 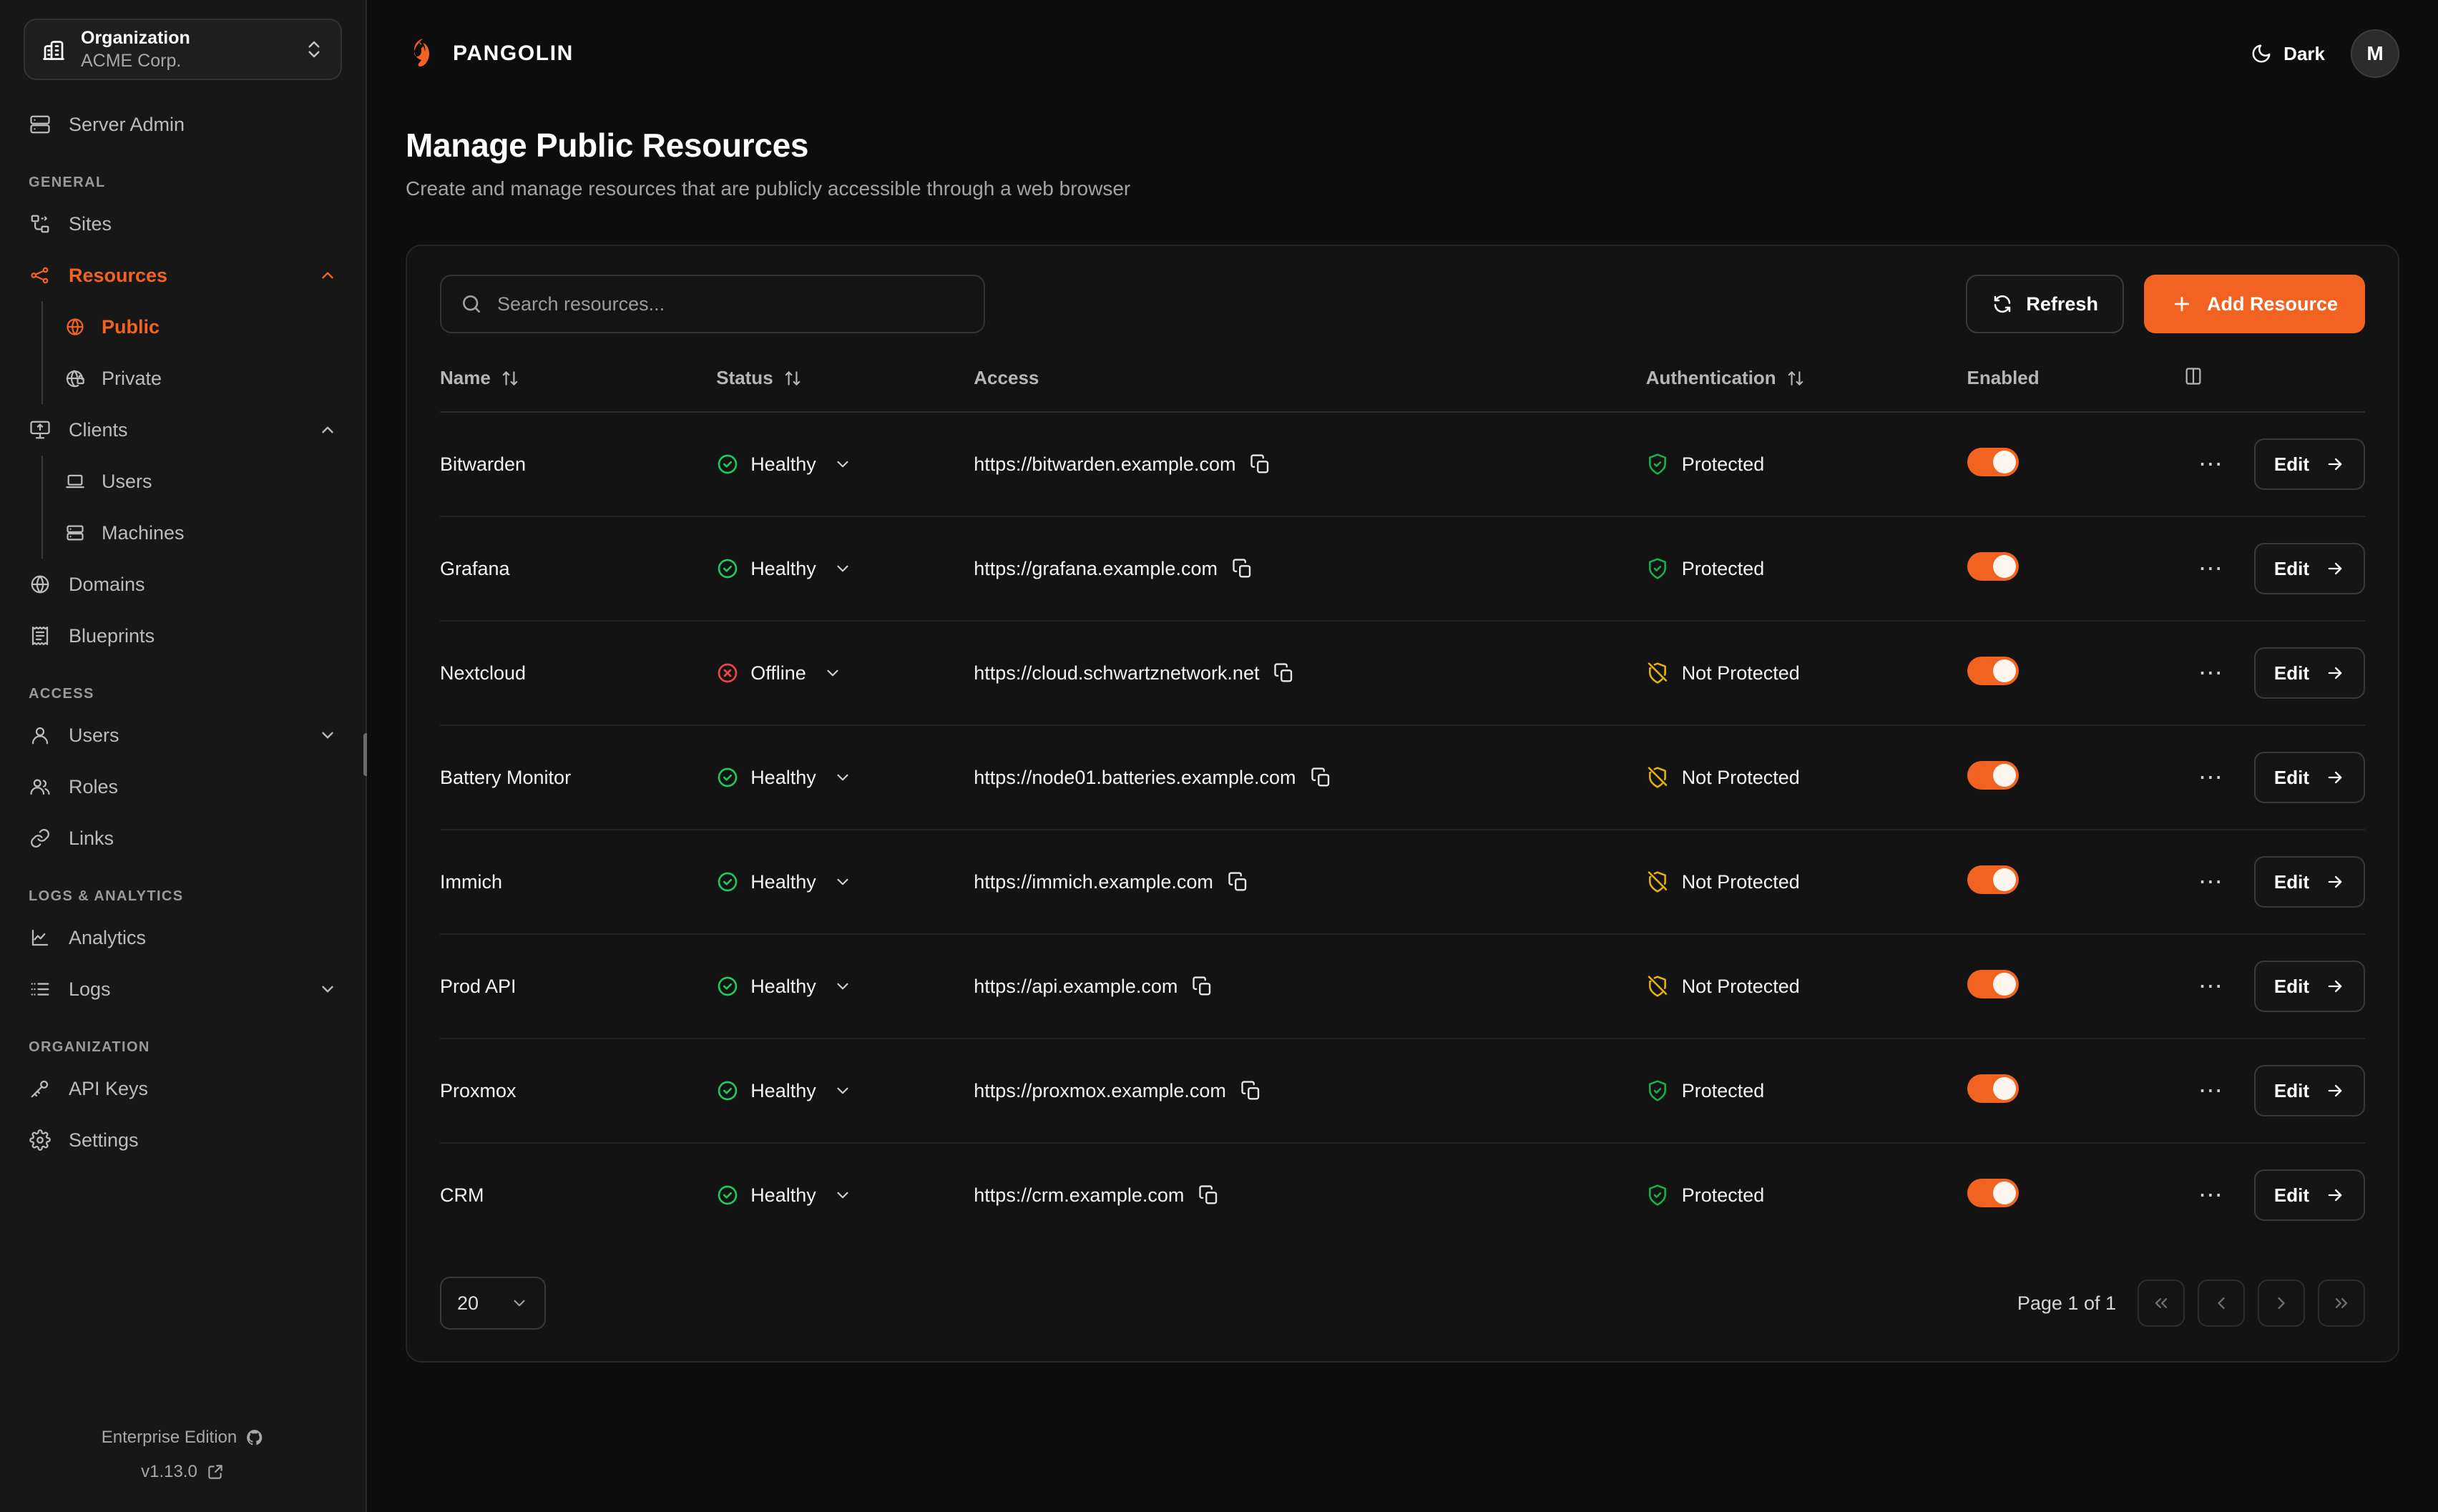 What do you see at coordinates (2274, 389) in the screenshot?
I see `column-visibility-toggle` at bounding box center [2274, 389].